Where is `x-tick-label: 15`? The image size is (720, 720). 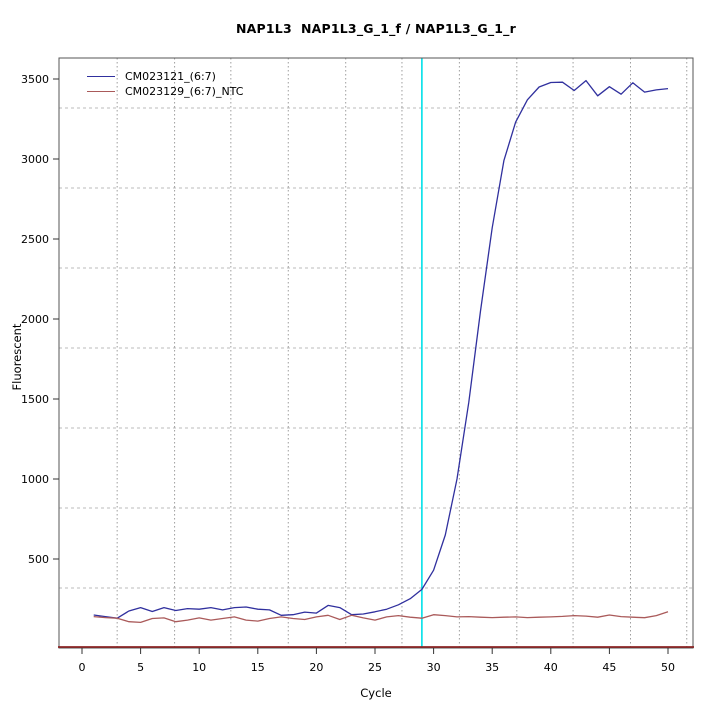
x-tick-label: 15 is located at coordinates (258, 667).